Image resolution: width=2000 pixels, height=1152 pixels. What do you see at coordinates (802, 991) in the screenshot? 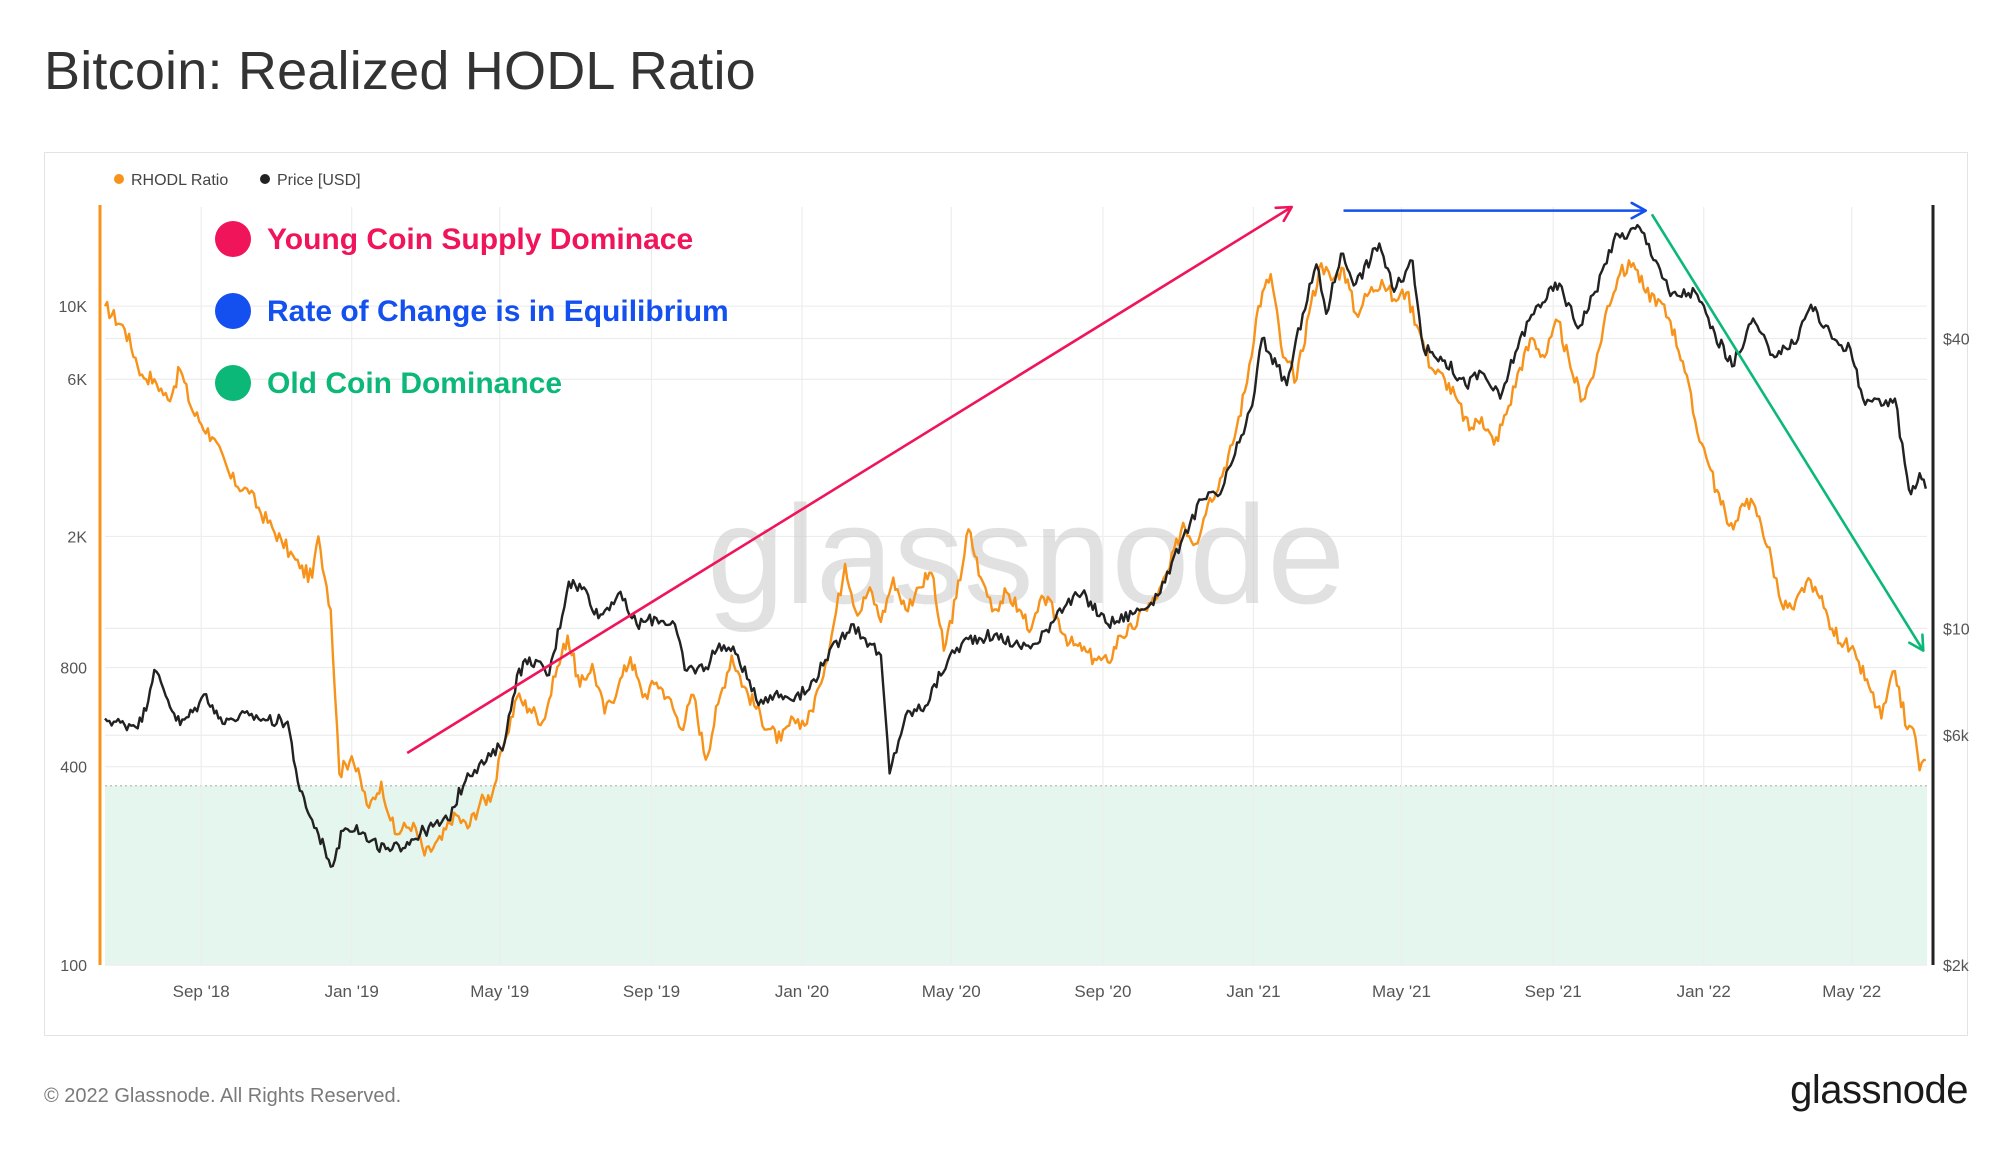
I see `x-tick-label: Jan '20` at bounding box center [802, 991].